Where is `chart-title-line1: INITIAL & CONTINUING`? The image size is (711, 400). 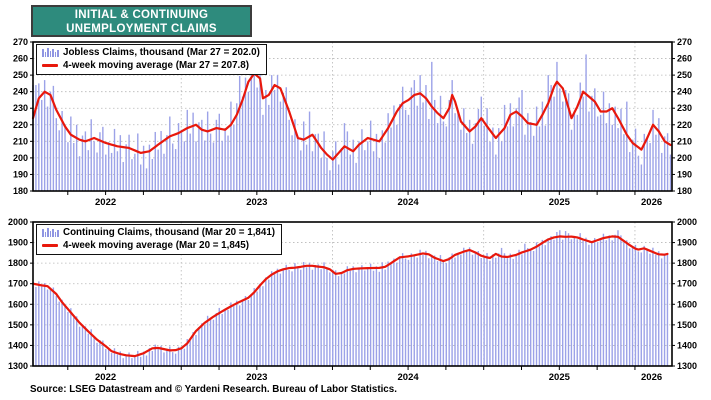
chart-title-line1: INITIAL & CONTINUING is located at coordinates (141, 15).